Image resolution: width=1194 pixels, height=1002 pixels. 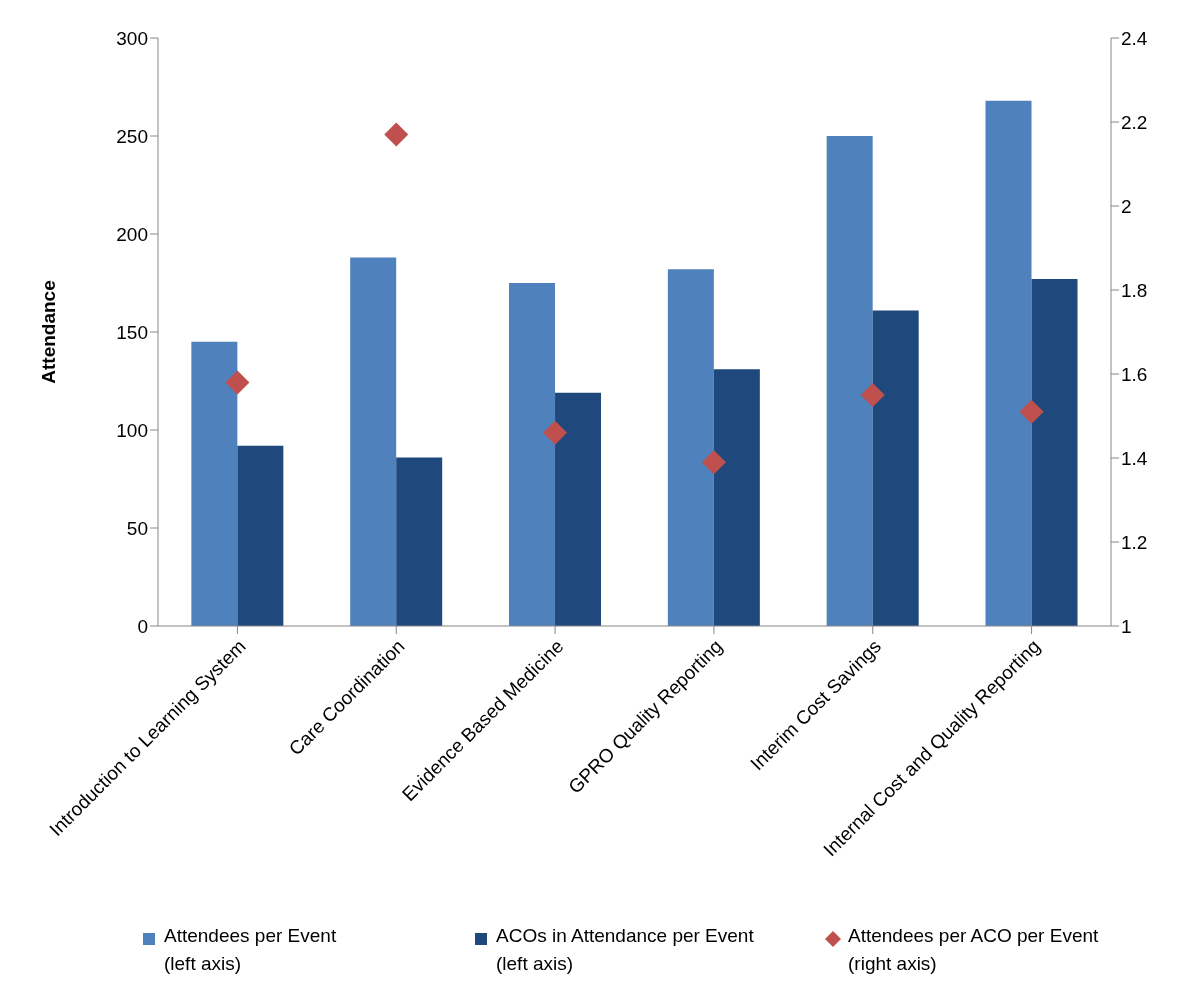 What do you see at coordinates (48, 332) in the screenshot?
I see `y-axis-title: Attendance` at bounding box center [48, 332].